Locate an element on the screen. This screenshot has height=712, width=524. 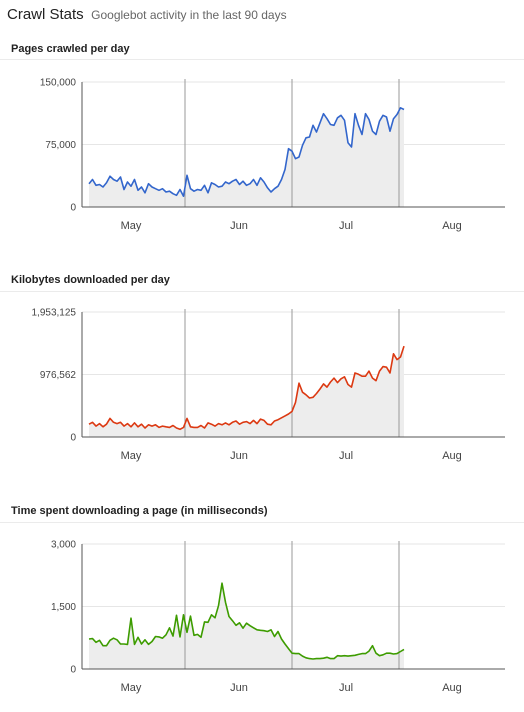
y-tick-label: 3,000 is located at coordinates (63, 545).